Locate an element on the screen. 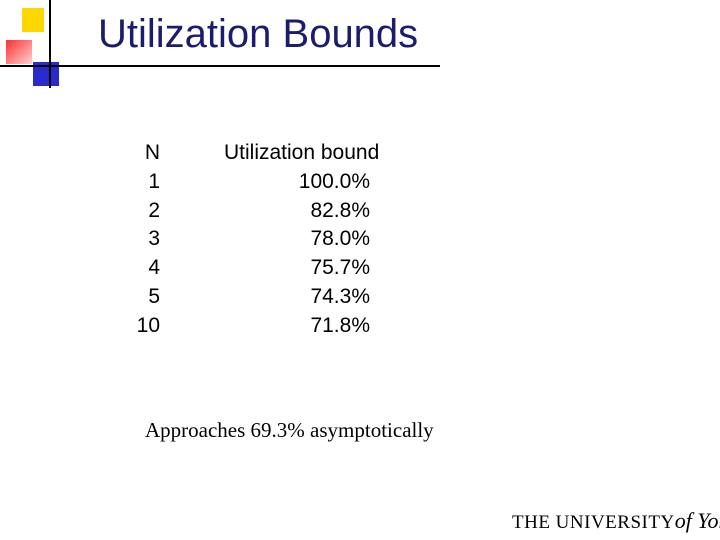  n-cell: 10 is located at coordinates (148, 325).